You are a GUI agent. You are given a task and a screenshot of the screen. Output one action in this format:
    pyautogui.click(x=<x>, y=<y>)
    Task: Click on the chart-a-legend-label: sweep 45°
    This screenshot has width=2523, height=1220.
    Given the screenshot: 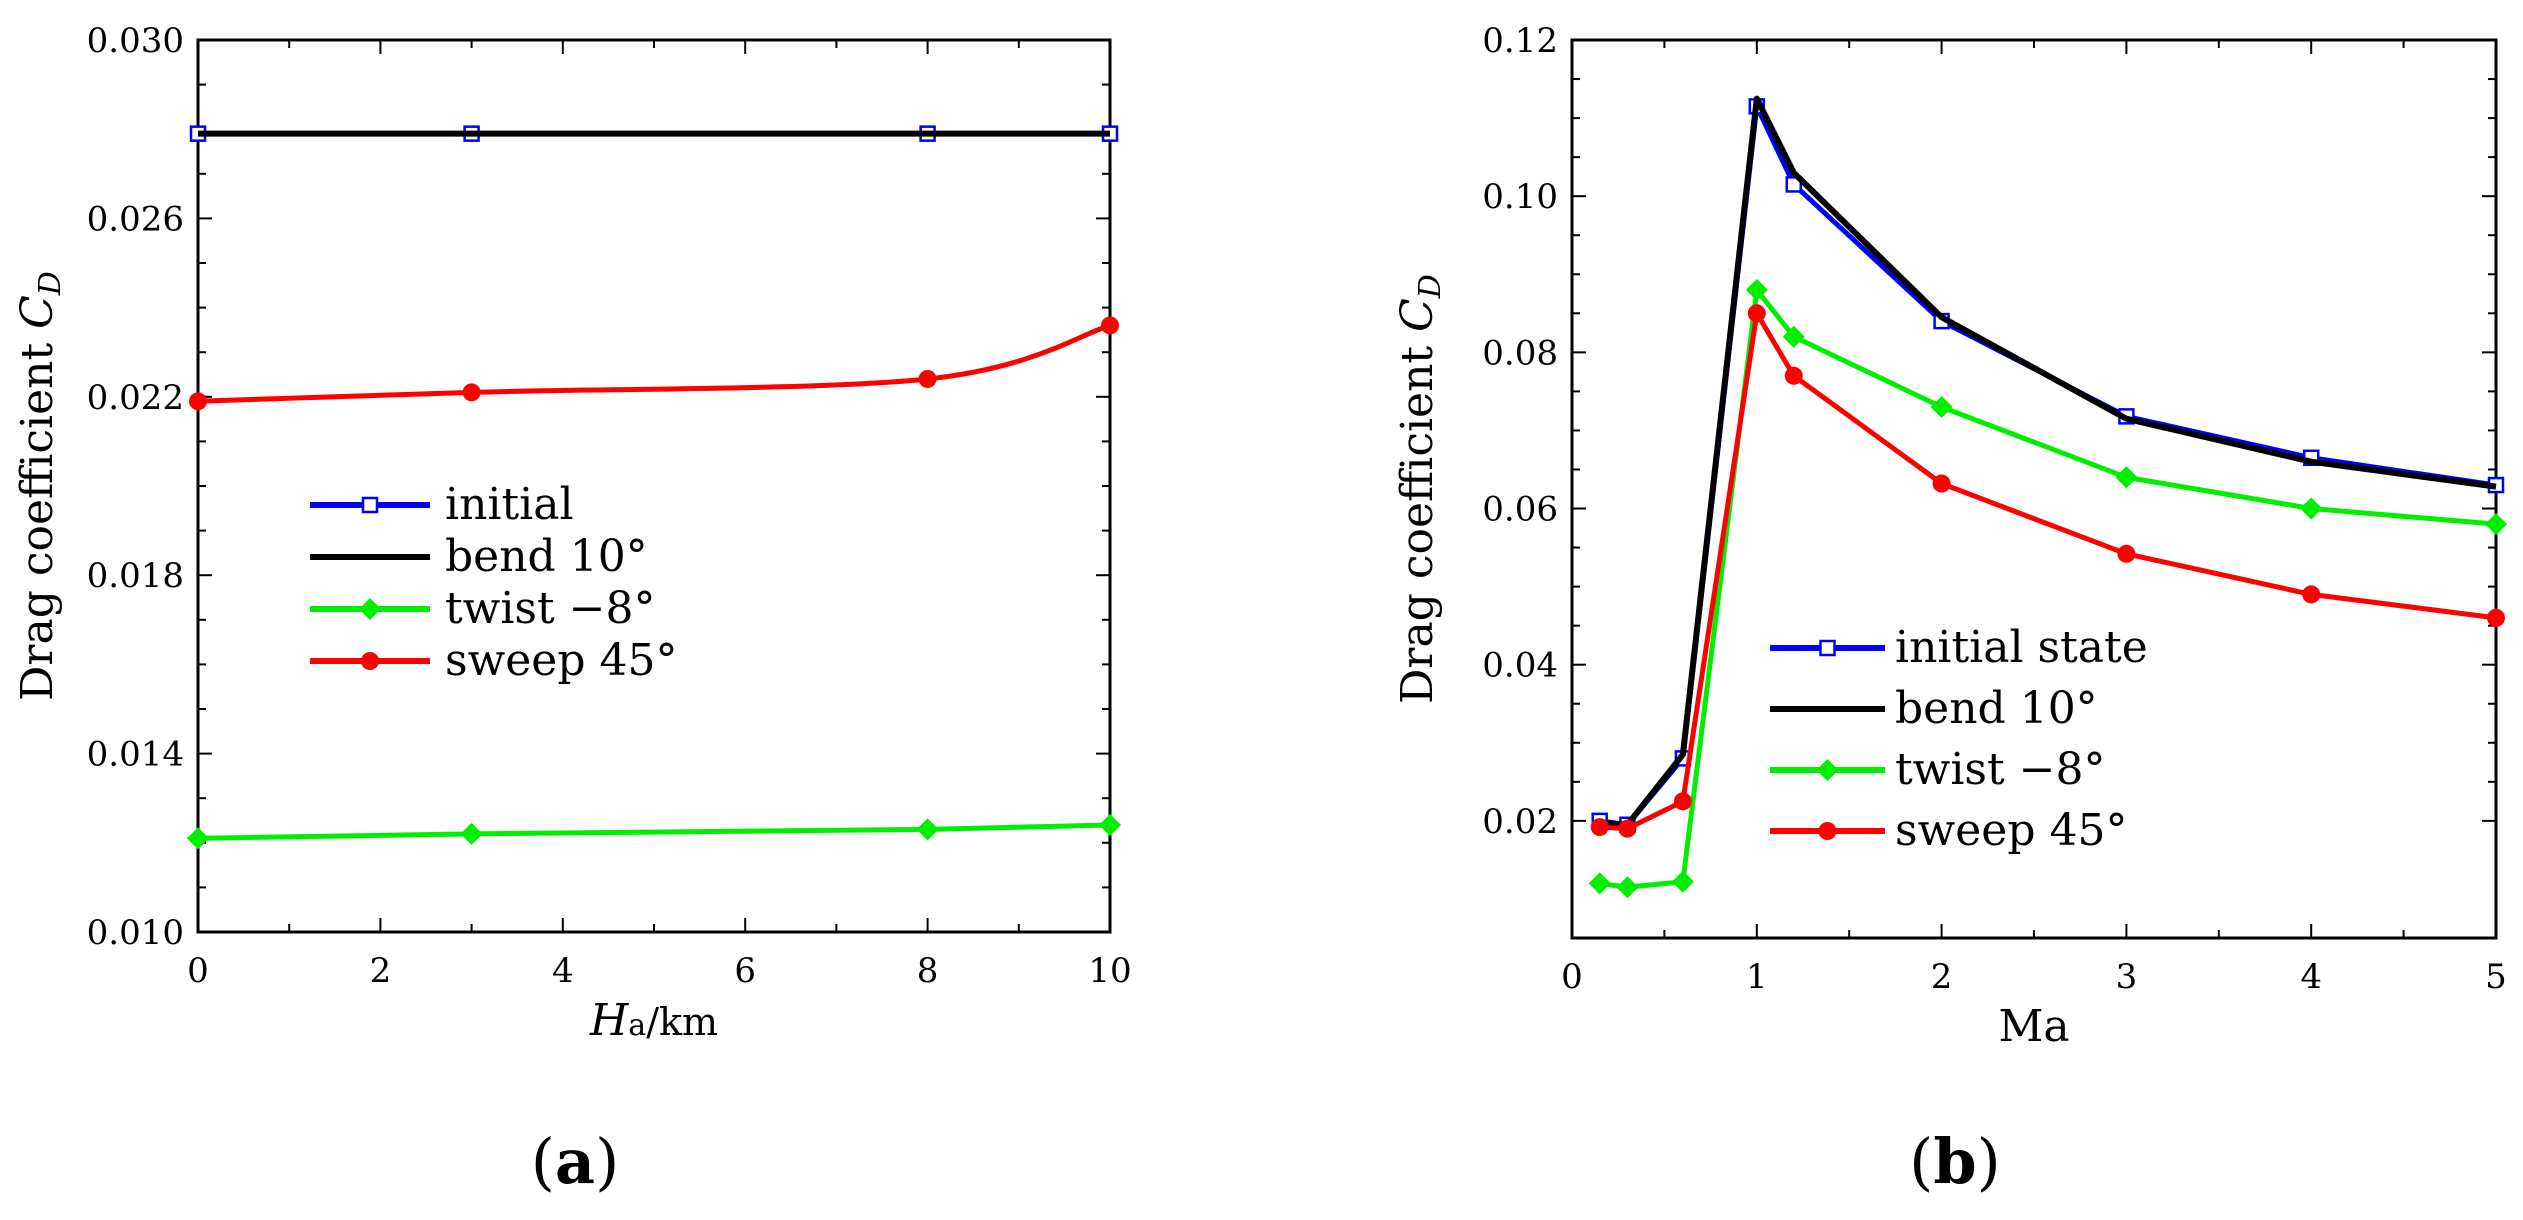 What is the action you would take?
    pyautogui.click(x=561, y=660)
    